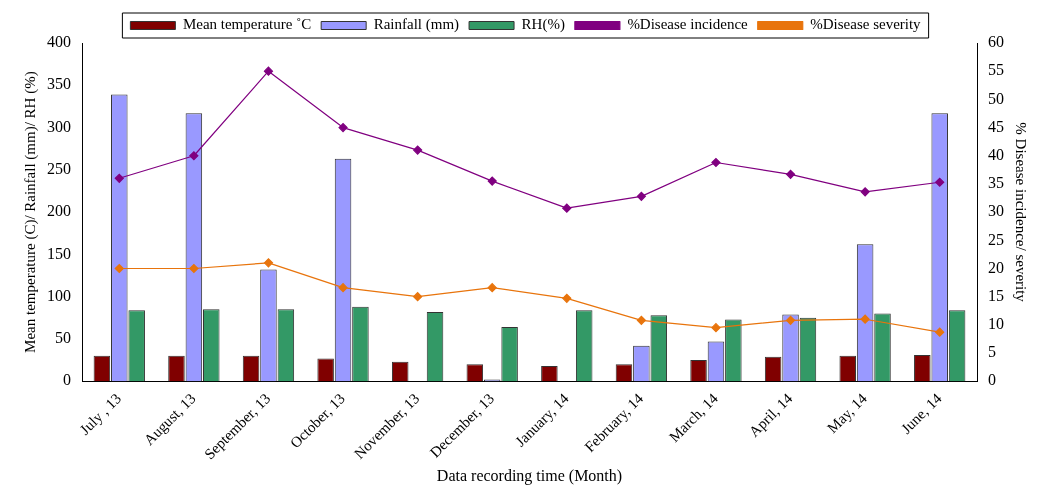  What do you see at coordinates (996, 324) in the screenshot?
I see `y2-tick-label: 10` at bounding box center [996, 324].